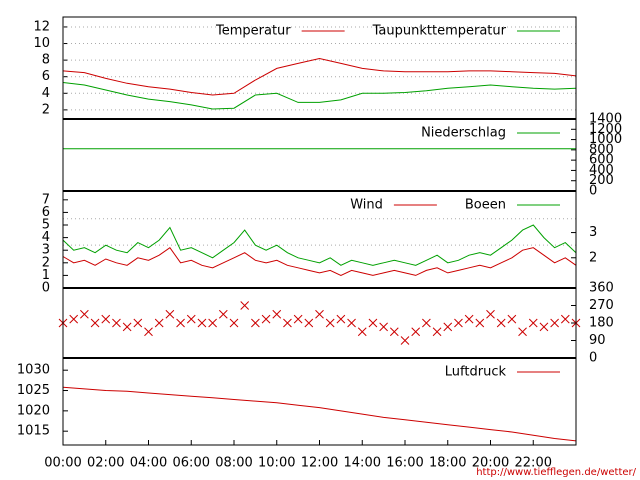 The width and height of the screenshot is (640, 480). I want to click on x-tick-label: 16:00, so click(404, 463).